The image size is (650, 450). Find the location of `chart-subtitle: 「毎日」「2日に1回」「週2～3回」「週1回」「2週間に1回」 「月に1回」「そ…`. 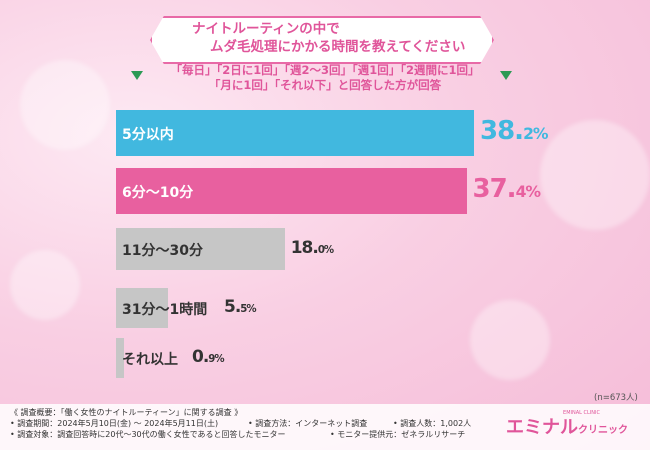

chart-subtitle: 「毎日」「2日に1回」「週2～3回」「週1回」「2週間に1回」 「月に1回」「そ… is located at coordinates (325, 78).